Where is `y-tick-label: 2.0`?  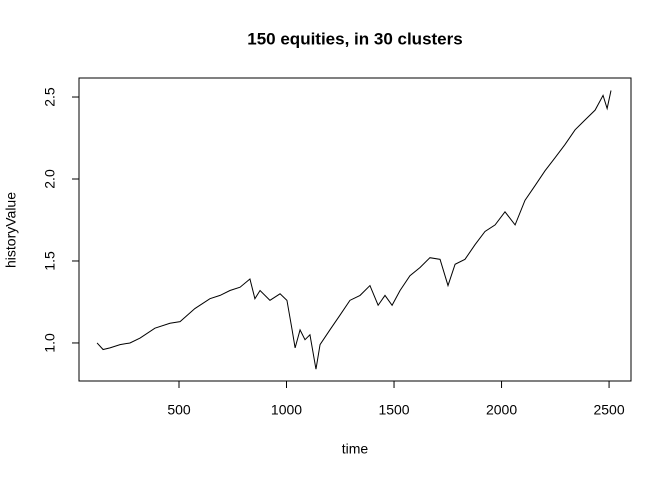
y-tick-label: 2.0 is located at coordinates (50, 179).